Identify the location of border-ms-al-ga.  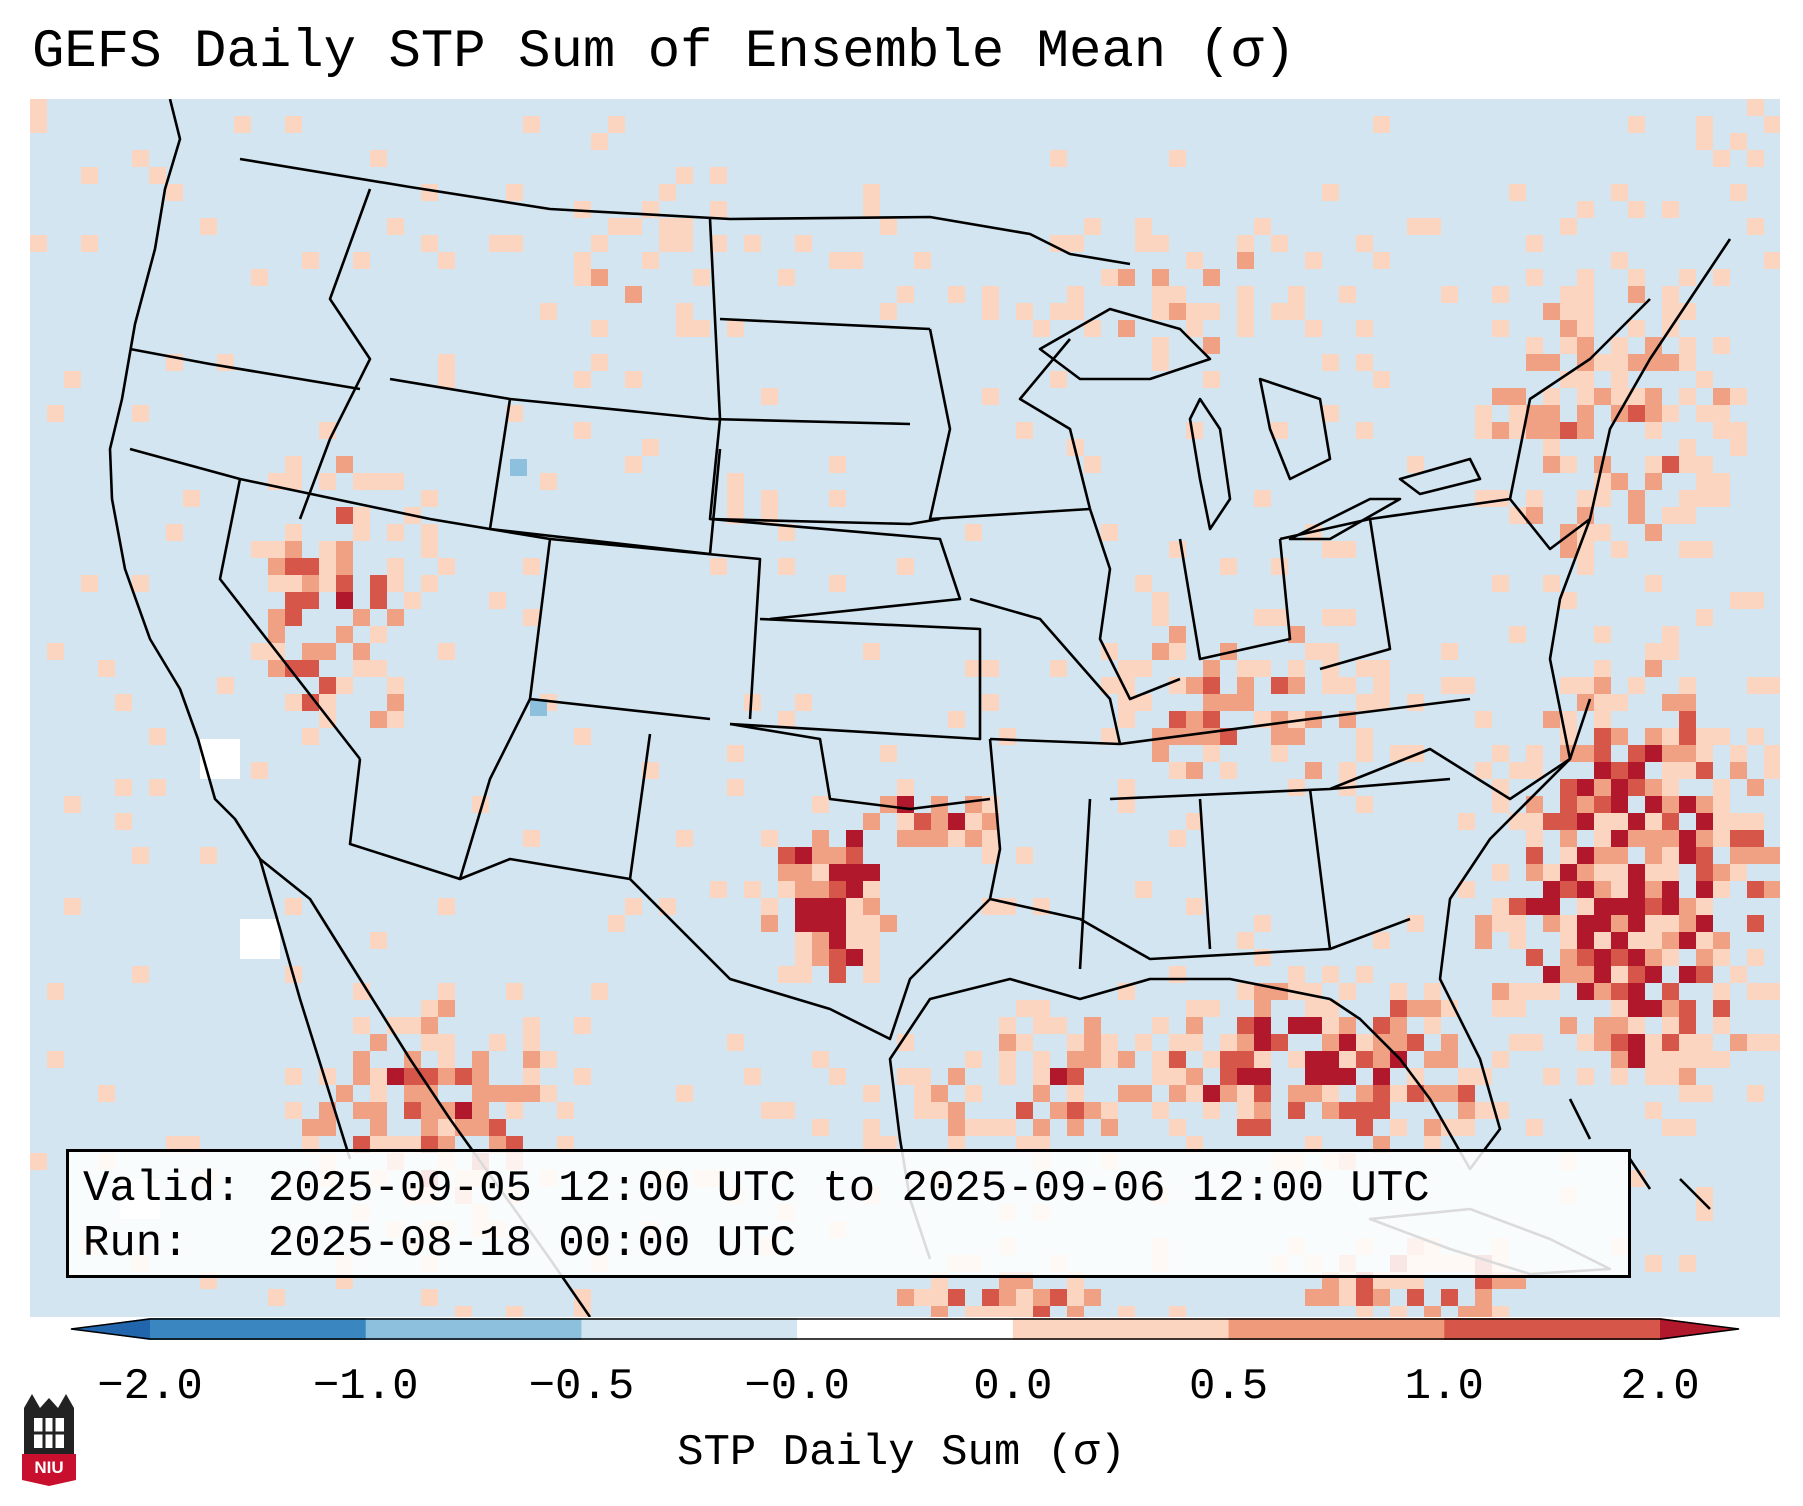
(1205, 879).